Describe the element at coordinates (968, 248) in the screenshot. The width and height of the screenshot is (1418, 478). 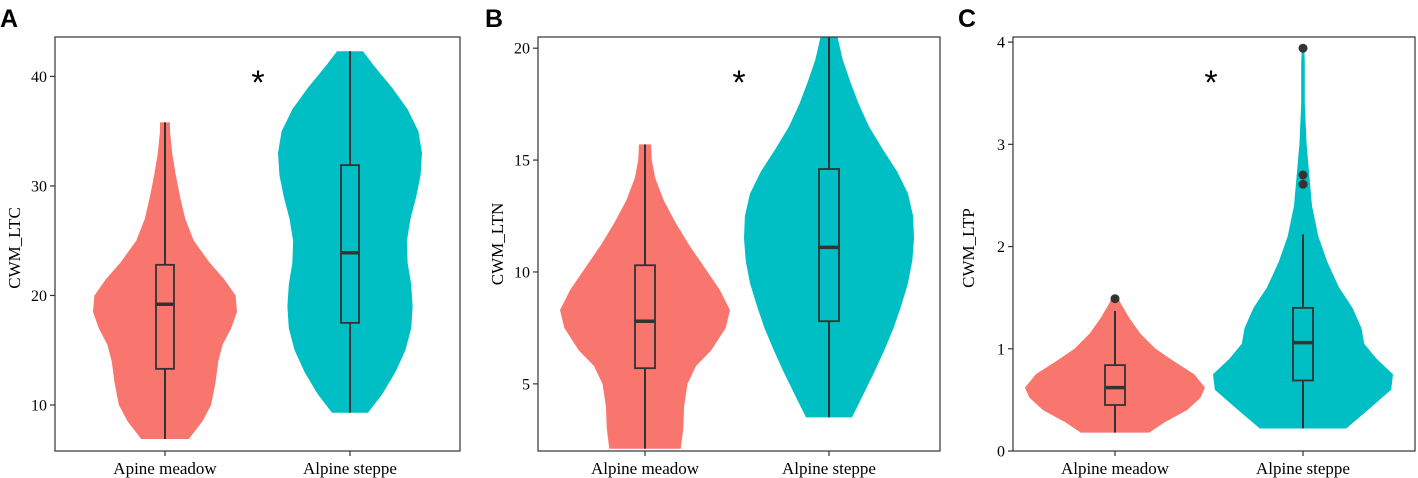
I see `y-axis-label: CWM_LTP` at that location.